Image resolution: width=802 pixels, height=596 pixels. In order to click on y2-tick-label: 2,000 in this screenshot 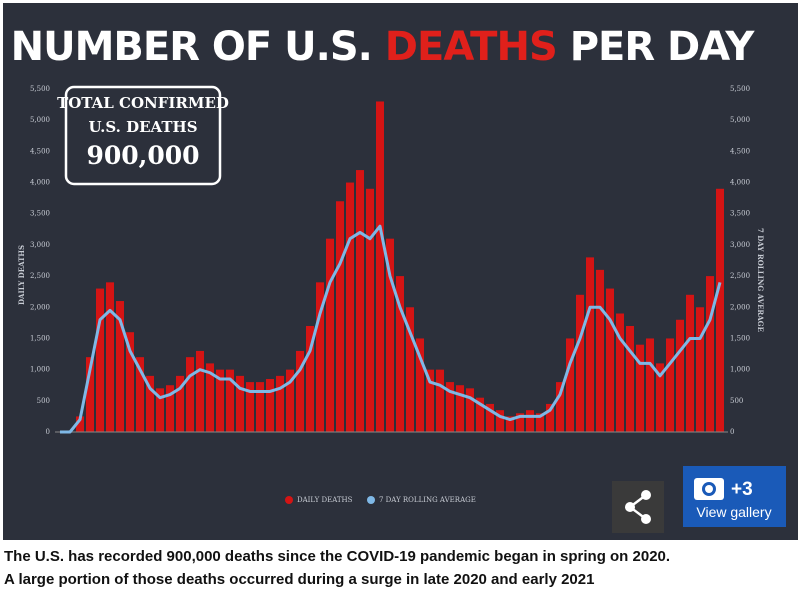, I will do `click(740, 307)`.